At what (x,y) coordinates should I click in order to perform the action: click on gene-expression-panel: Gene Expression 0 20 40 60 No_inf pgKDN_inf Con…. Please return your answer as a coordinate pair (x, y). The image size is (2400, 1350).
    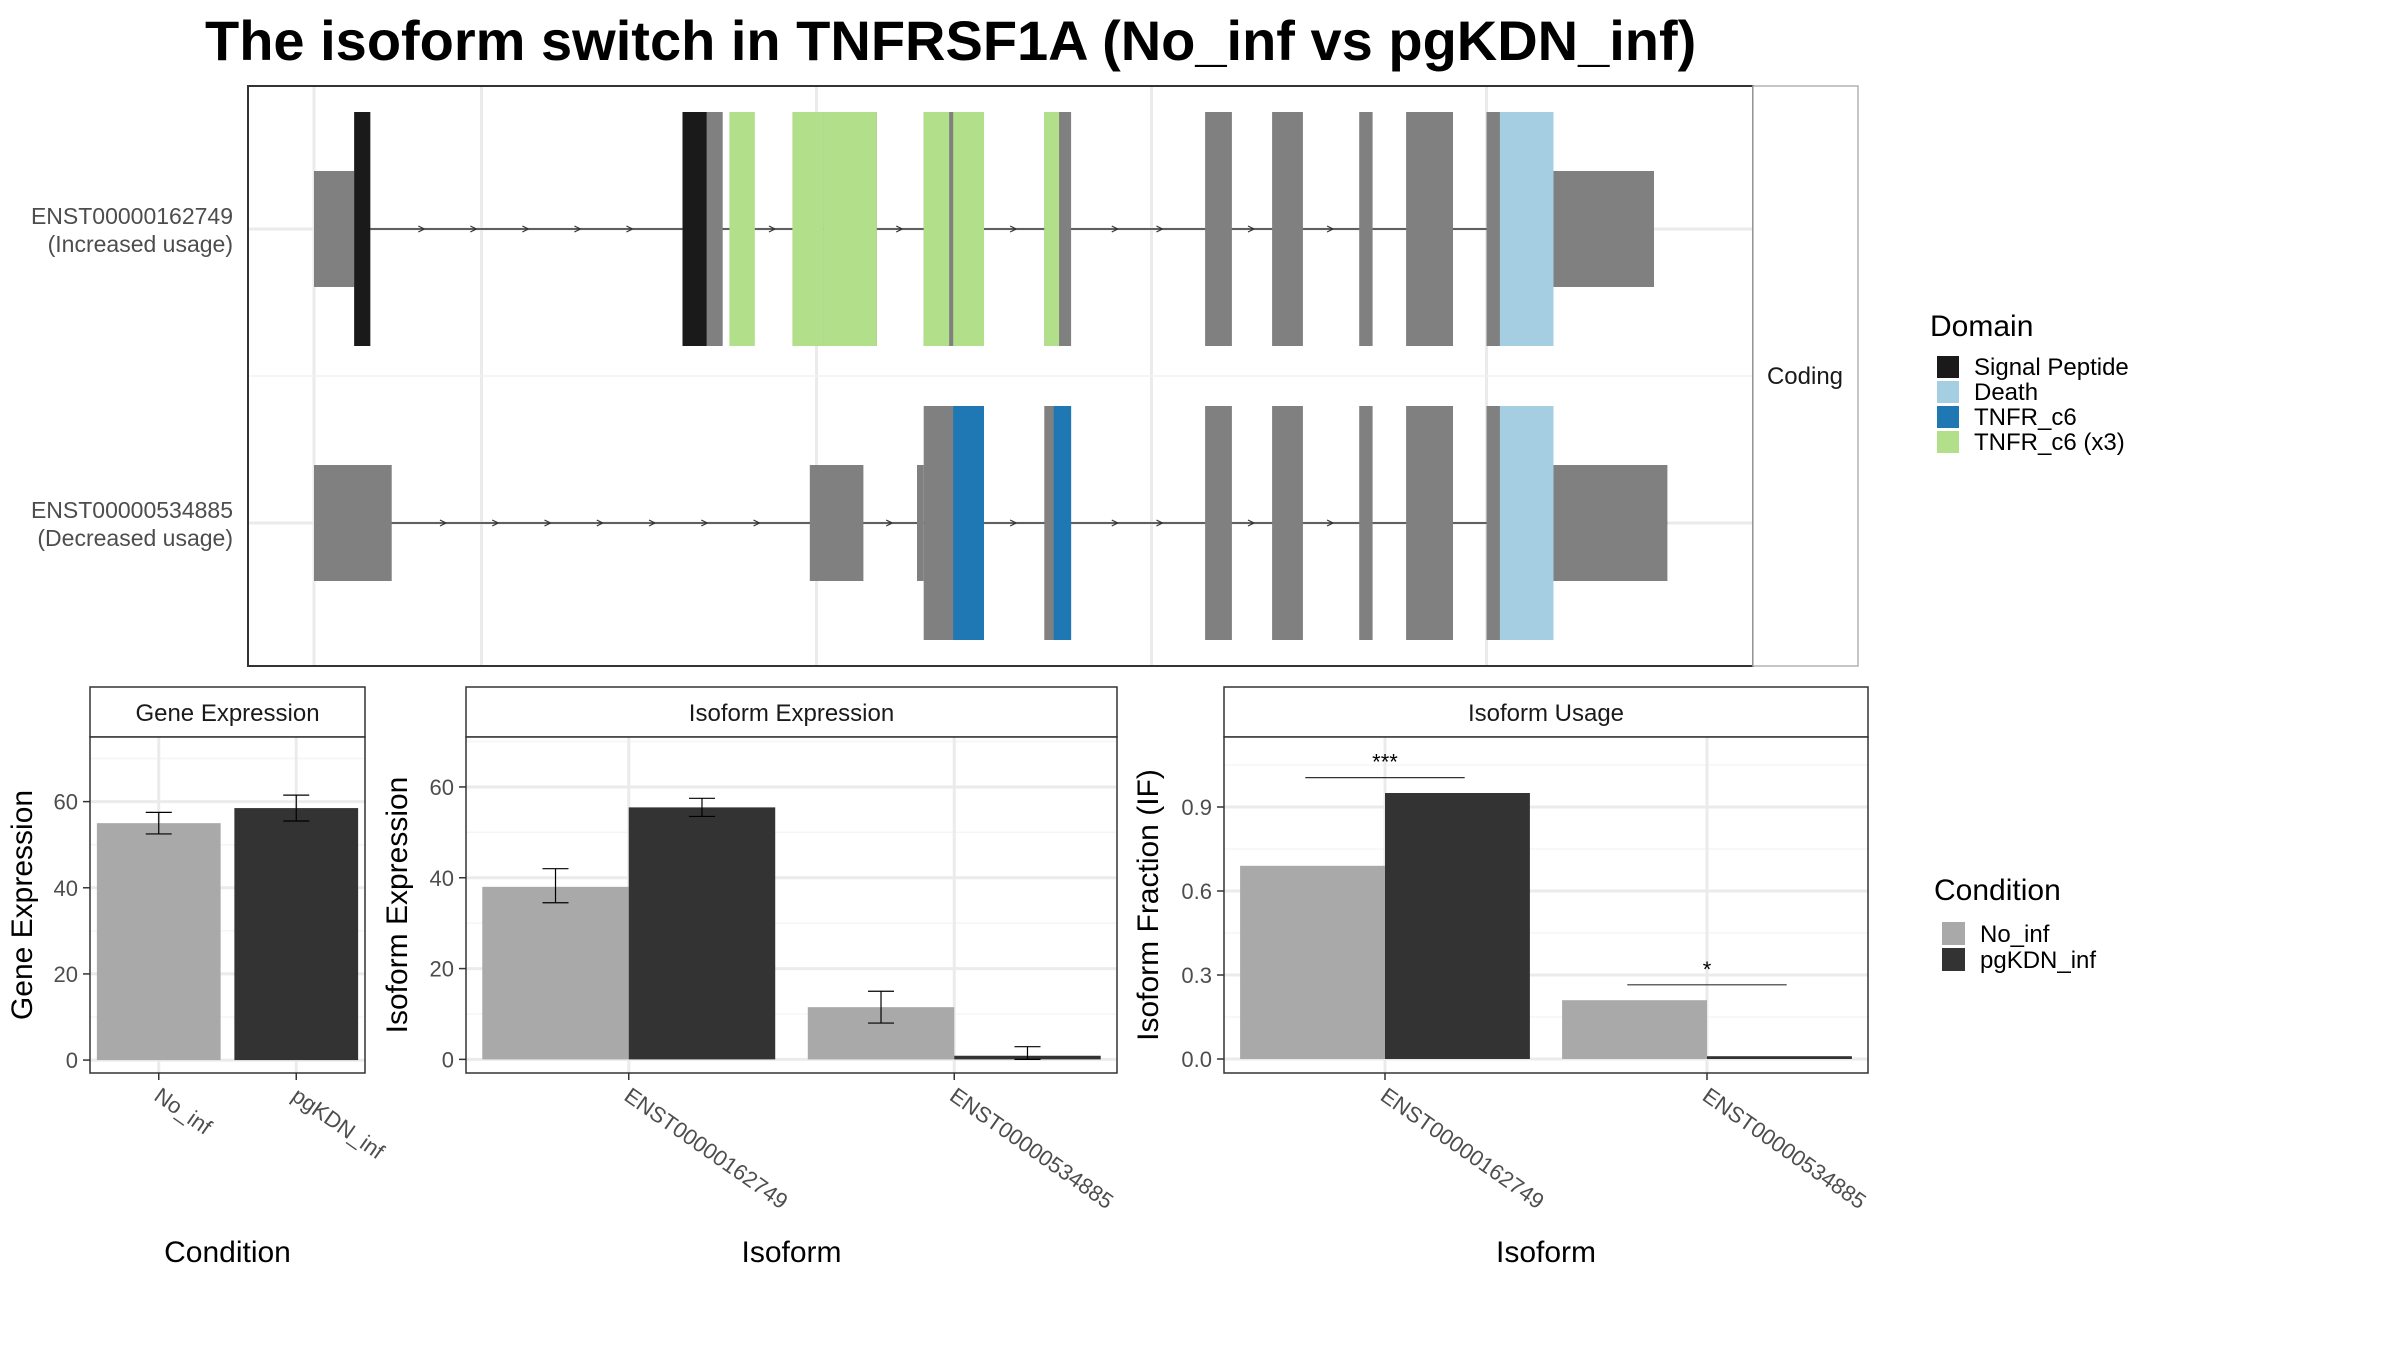
    Looking at the image, I should click on (198, 977).